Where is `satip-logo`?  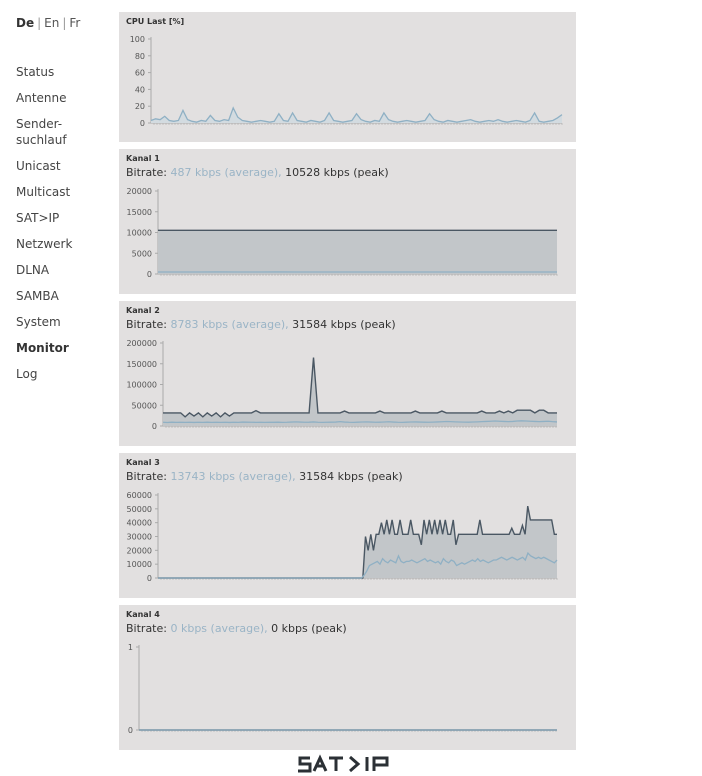 satip-logo is located at coordinates (343, 763).